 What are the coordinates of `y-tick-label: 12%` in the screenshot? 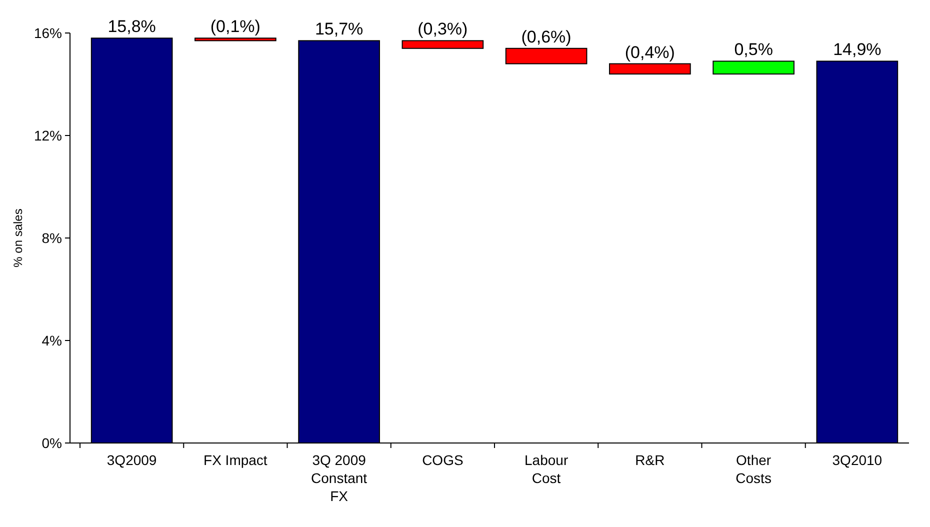 It's located at (48, 135).